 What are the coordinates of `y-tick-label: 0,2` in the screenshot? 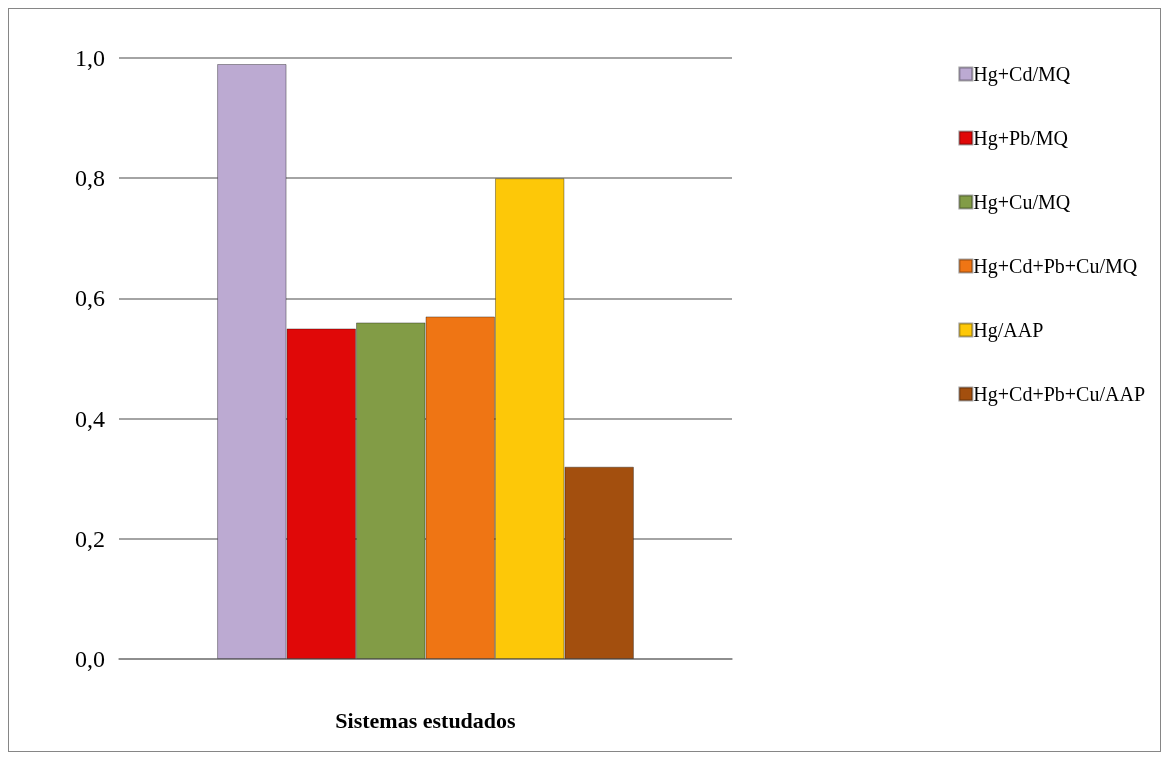 It's located at (90, 538).